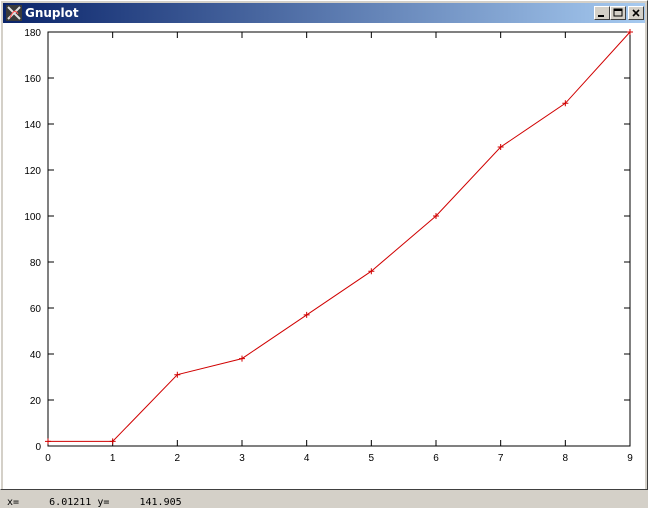 The image size is (648, 508). Describe the element at coordinates (601, 16) in the screenshot. I see `minimize-icon` at that location.